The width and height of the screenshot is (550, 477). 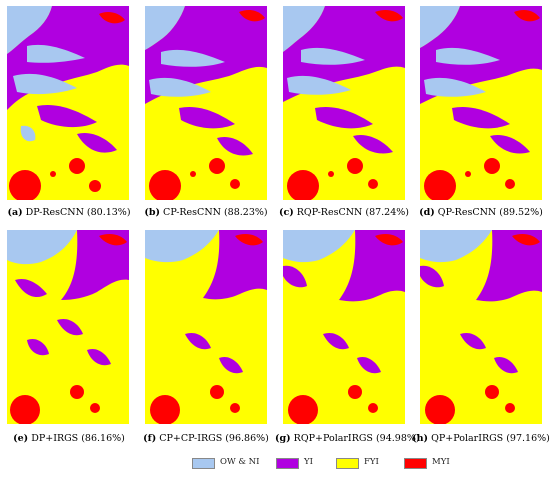 I want to click on caption-d: (d) QP-ResCNN (89.52%), so click(x=481, y=212).